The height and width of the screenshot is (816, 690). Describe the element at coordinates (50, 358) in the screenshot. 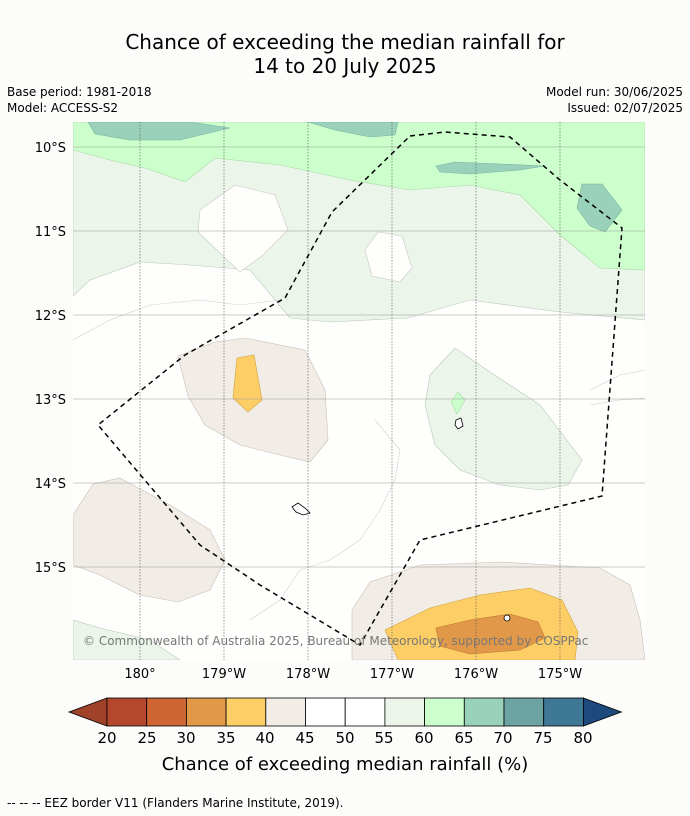

I see `lat-labels: 10°S 11°S 12°S 13°S 14°S 15°S` at that location.